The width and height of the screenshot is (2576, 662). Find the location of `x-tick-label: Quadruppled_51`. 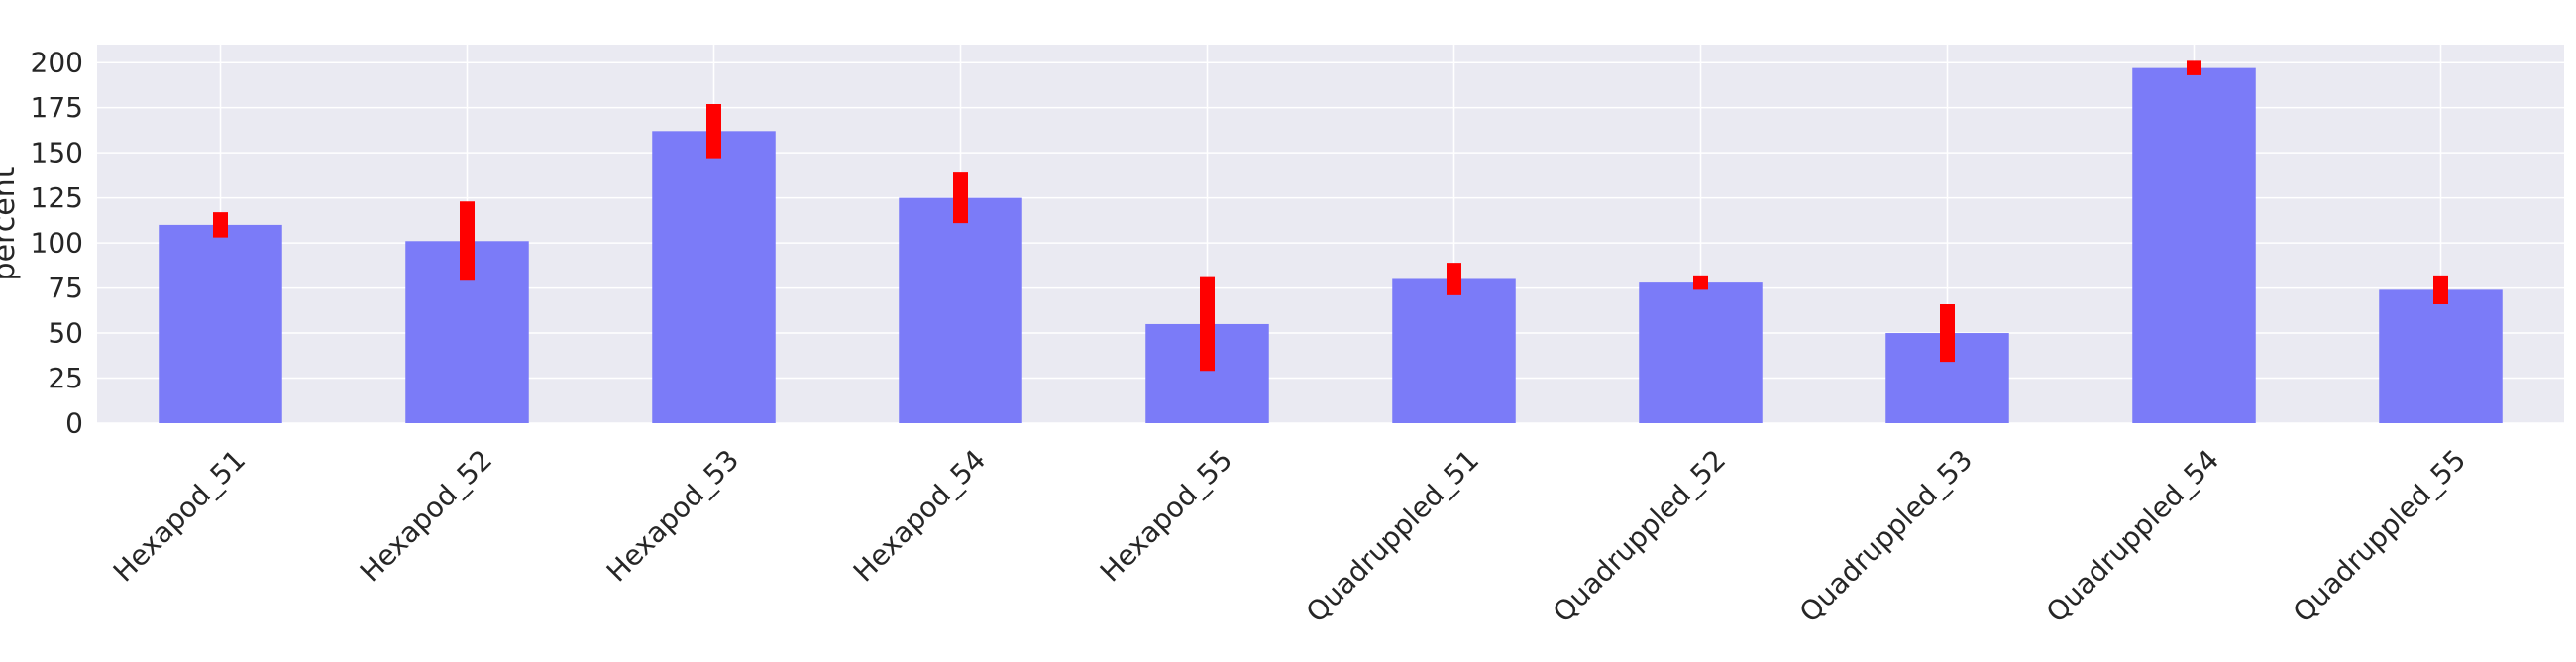

x-tick-label: Quadruppled_51 is located at coordinates (1392, 535).